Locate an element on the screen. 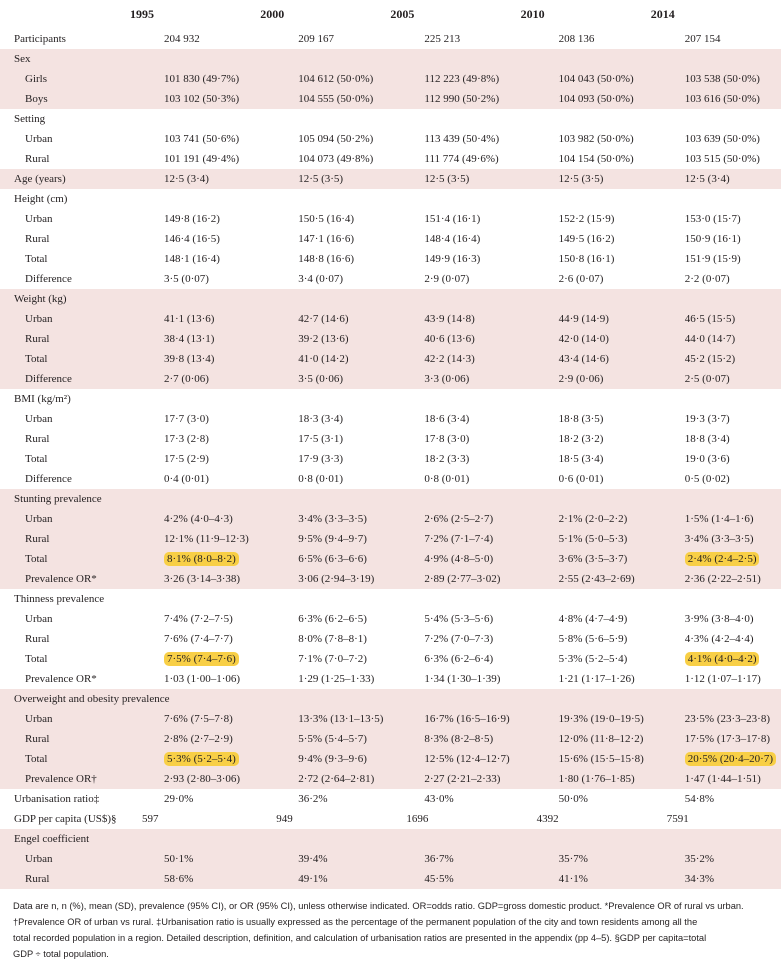 The width and height of the screenshot is (781, 965). section-header-row: Overweight and obesity prevalence is located at coordinates (390, 699).